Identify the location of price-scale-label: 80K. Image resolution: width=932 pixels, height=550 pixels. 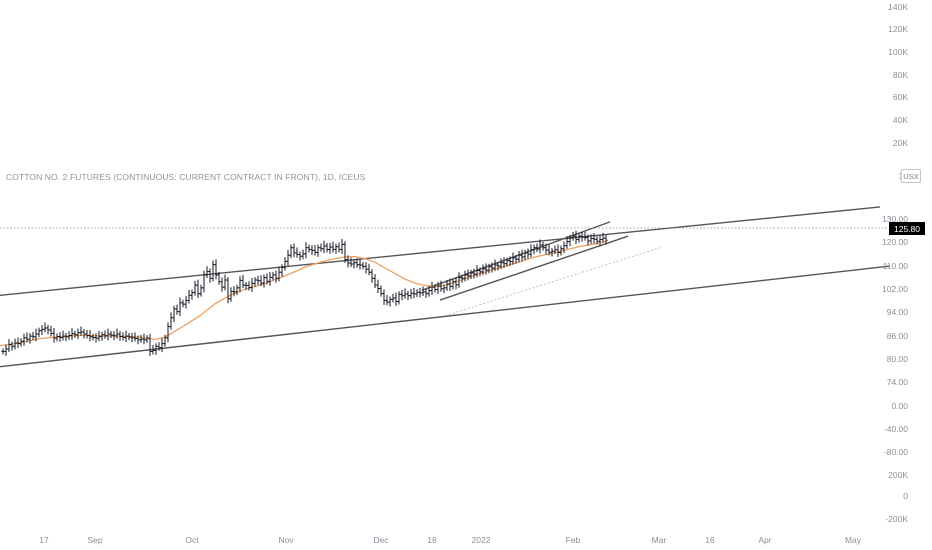
(900, 75).